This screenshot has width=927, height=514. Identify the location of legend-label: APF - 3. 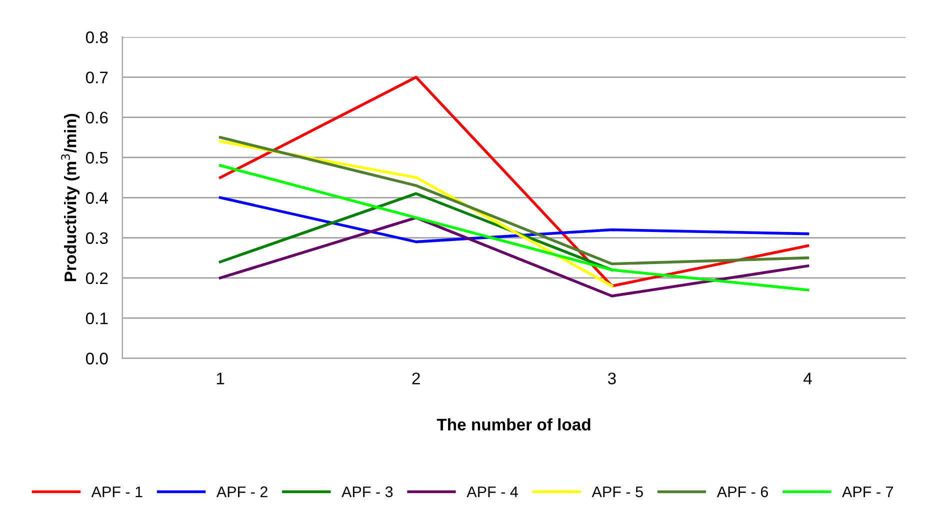
(367, 492).